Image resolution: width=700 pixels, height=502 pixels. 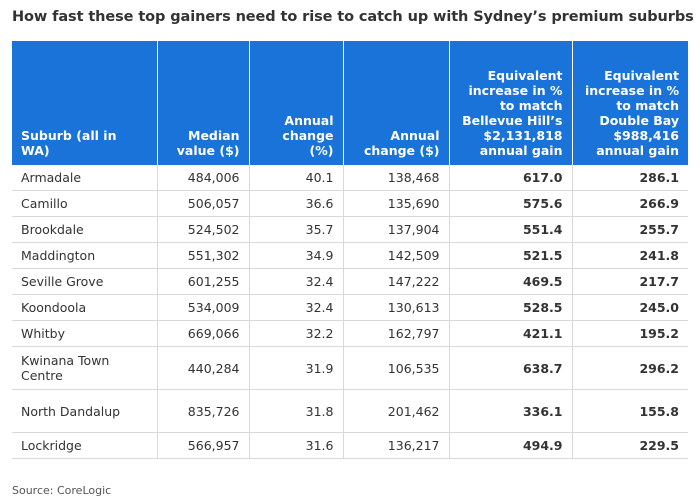 I want to click on cell-annual-change-dollar: 137,904, so click(x=396, y=229).